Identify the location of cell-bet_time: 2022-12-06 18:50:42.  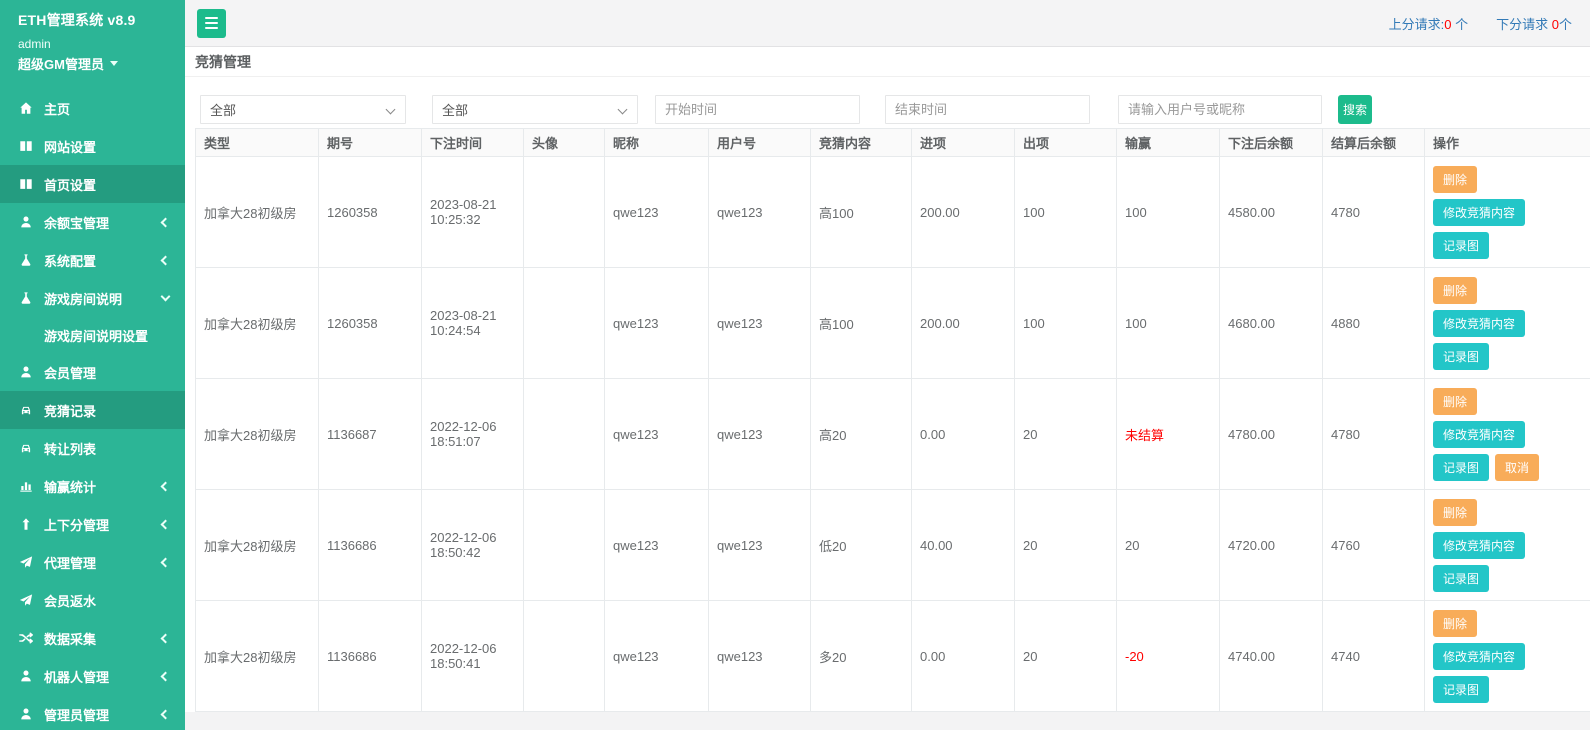
(472, 545).